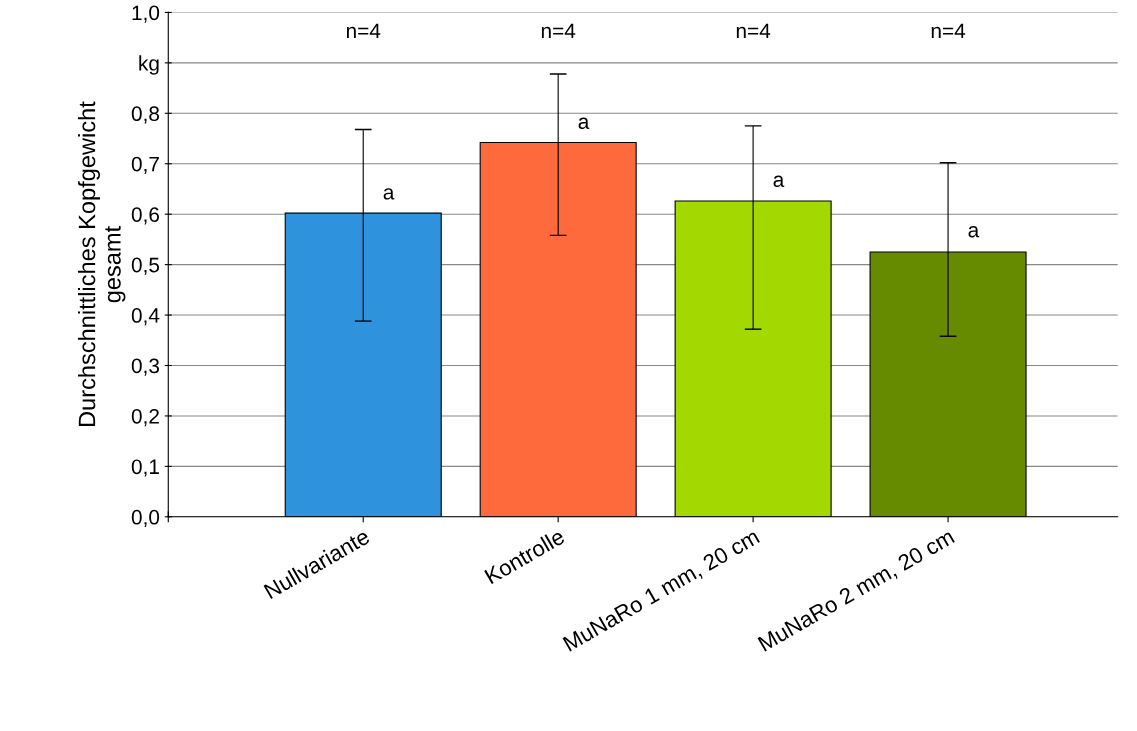 The height and width of the screenshot is (731, 1137). Describe the element at coordinates (145, 115) in the screenshot. I see `y-tick-label: 0,8` at that location.